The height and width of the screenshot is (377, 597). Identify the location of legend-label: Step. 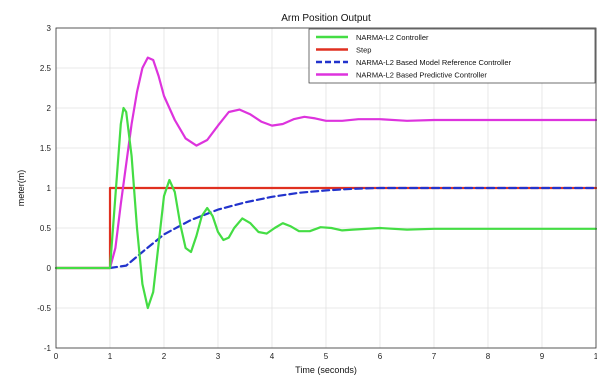
(363, 50).